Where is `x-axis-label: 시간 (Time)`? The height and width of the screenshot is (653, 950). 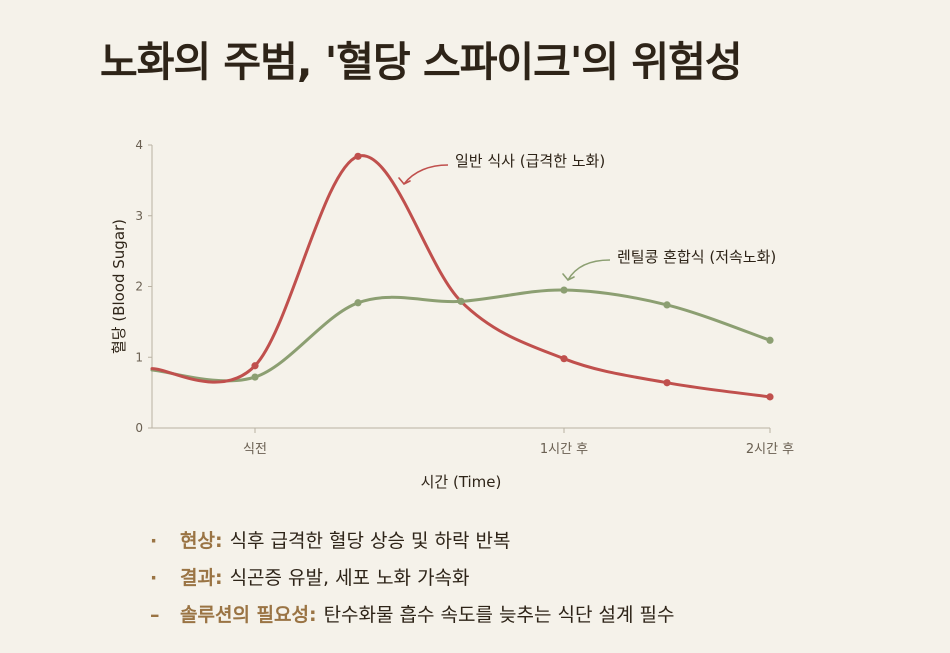 x-axis-label: 시간 (Time) is located at coordinates (461, 482).